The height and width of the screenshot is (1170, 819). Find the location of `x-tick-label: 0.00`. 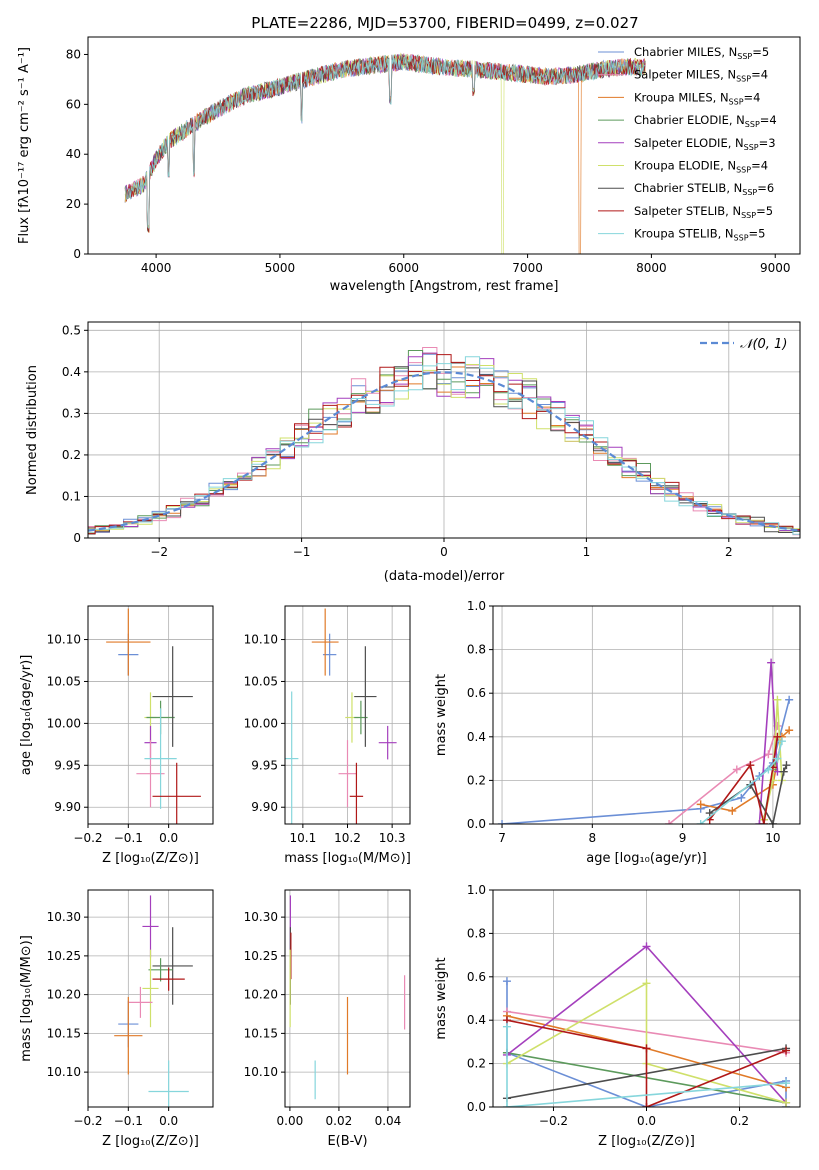

x-tick-label: 0.00 is located at coordinates (290, 1121).